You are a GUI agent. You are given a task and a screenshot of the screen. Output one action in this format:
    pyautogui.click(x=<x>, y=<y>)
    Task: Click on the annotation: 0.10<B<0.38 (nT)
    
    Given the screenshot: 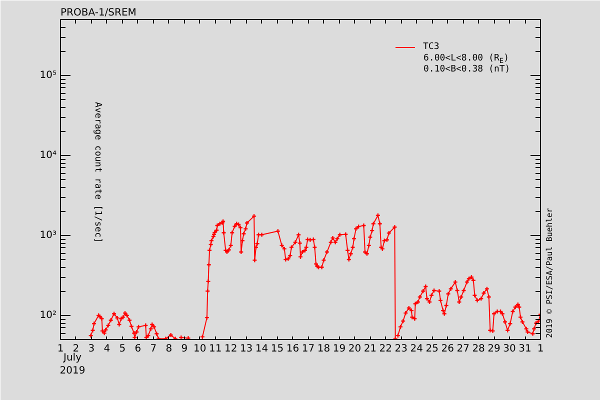 What is the action you would take?
    pyautogui.click(x=467, y=69)
    